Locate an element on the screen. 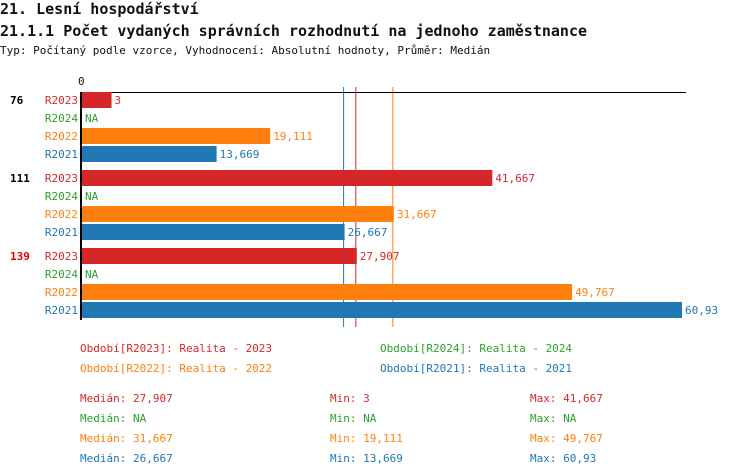 Image resolution: width=750 pixels, height=476 pixels. stat-min: Min: 13,669 is located at coordinates (366, 458).